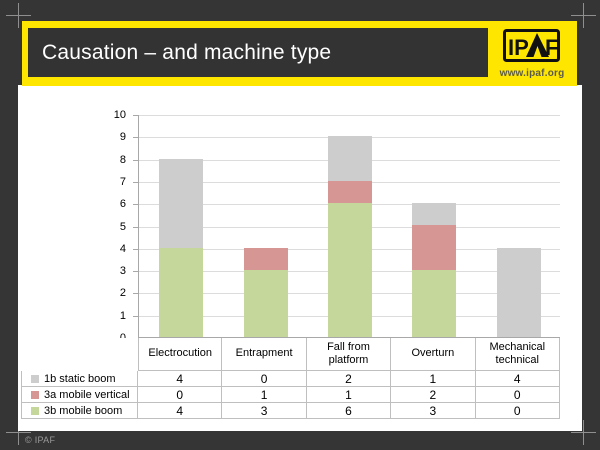 The width and height of the screenshot is (600, 450). Describe the element at coordinates (87, 394) in the screenshot. I see `legend-label: 3a mobile vertical` at that location.